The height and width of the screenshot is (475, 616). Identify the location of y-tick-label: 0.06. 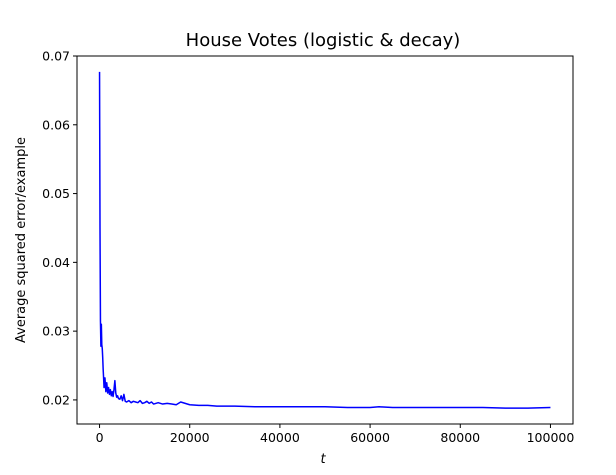
(56, 124).